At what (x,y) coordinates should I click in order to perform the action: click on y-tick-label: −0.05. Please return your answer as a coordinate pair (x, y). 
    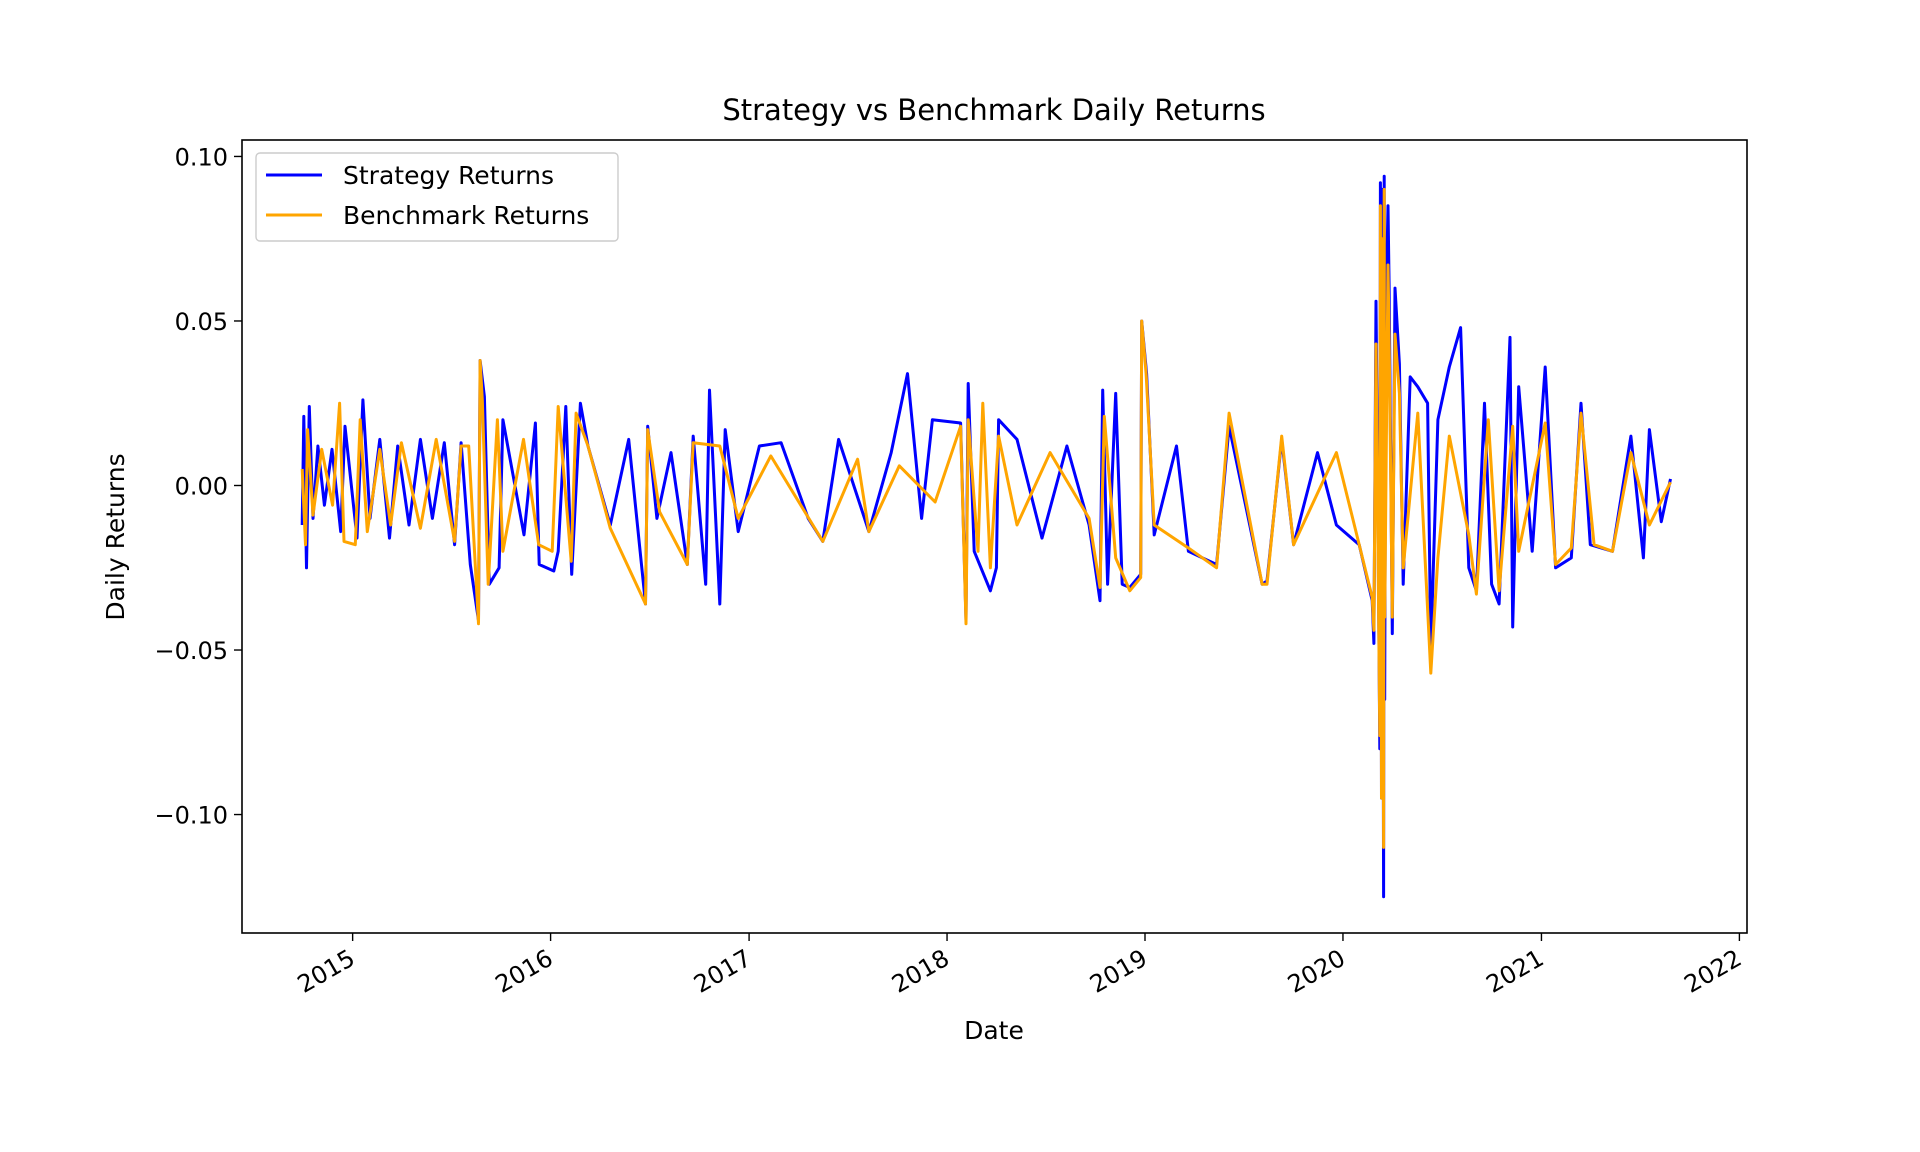
    Looking at the image, I should click on (191, 651).